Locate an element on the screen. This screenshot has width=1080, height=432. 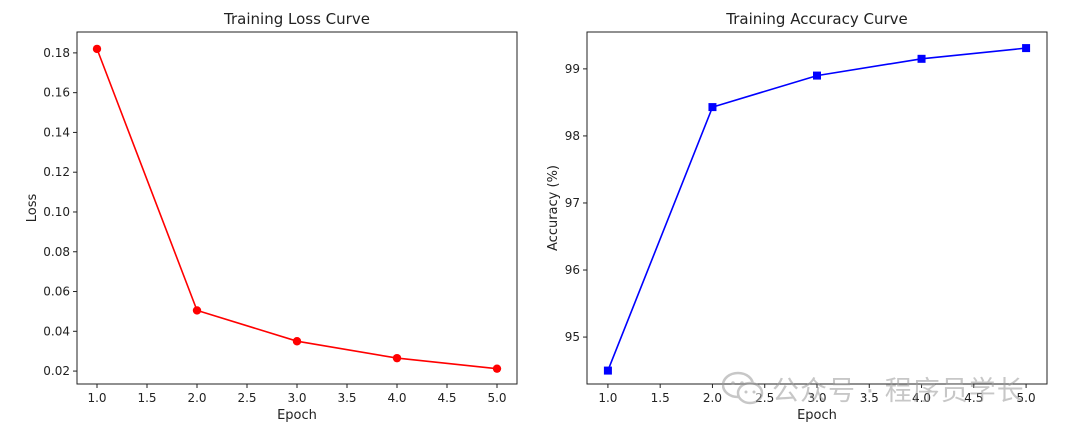
y-axis-label: Accuracy (%) is located at coordinates (553, 208).